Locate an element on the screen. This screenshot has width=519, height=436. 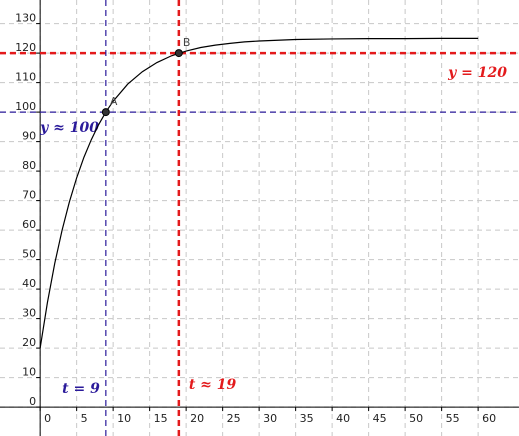
x-tick-label: 40 is located at coordinates (343, 418).